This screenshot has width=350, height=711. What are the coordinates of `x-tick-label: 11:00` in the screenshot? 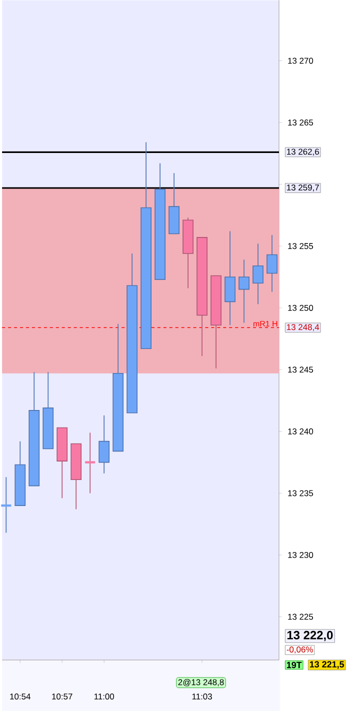 It's located at (104, 697).